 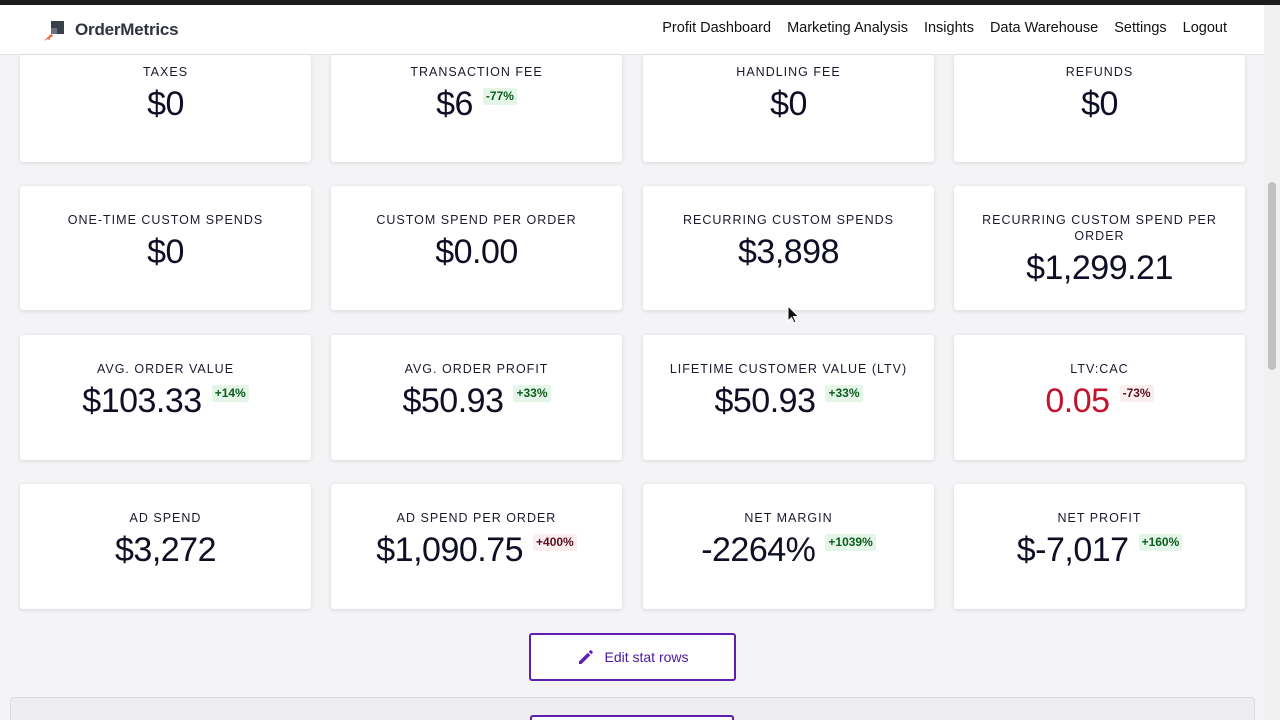 What do you see at coordinates (1044, 28) in the screenshot?
I see `nav-data-warehouse: Data Warehouse` at bounding box center [1044, 28].